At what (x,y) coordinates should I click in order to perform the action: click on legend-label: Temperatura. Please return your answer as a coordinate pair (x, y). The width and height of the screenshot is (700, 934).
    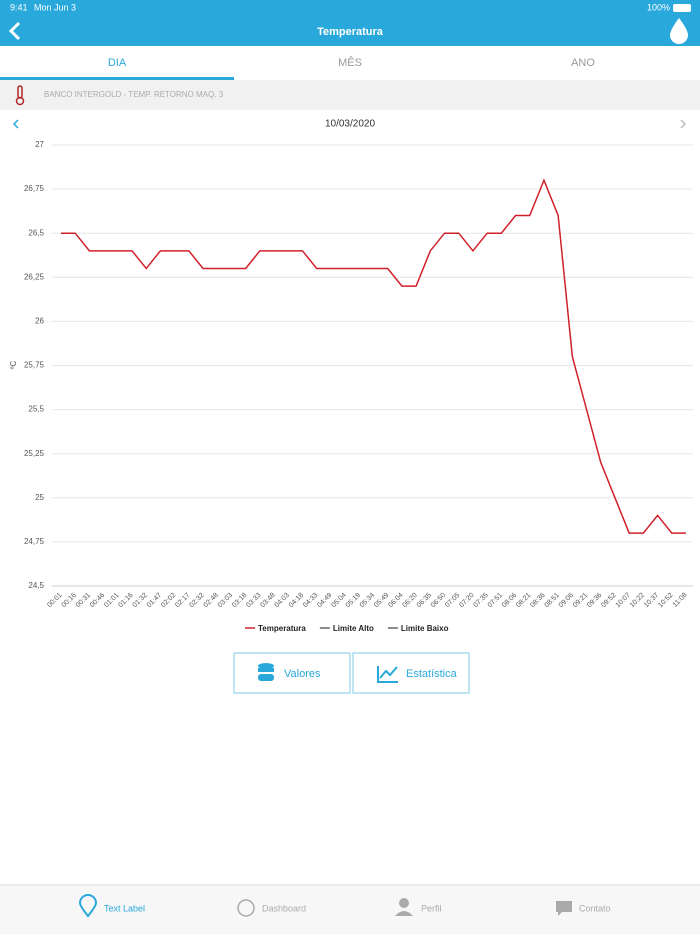
    Looking at the image, I should click on (282, 628).